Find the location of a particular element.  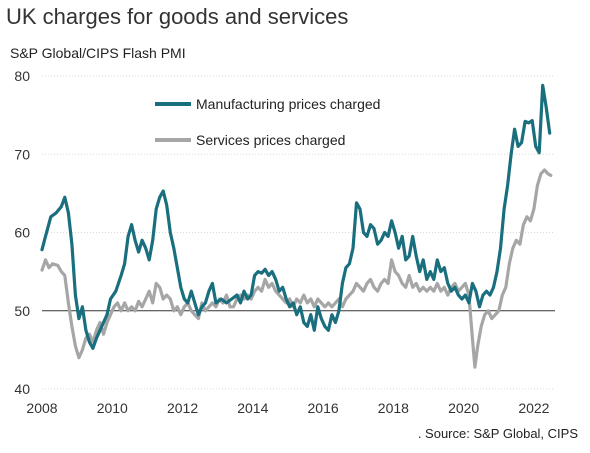

y-tick-label-50: 50 is located at coordinates (22, 311).